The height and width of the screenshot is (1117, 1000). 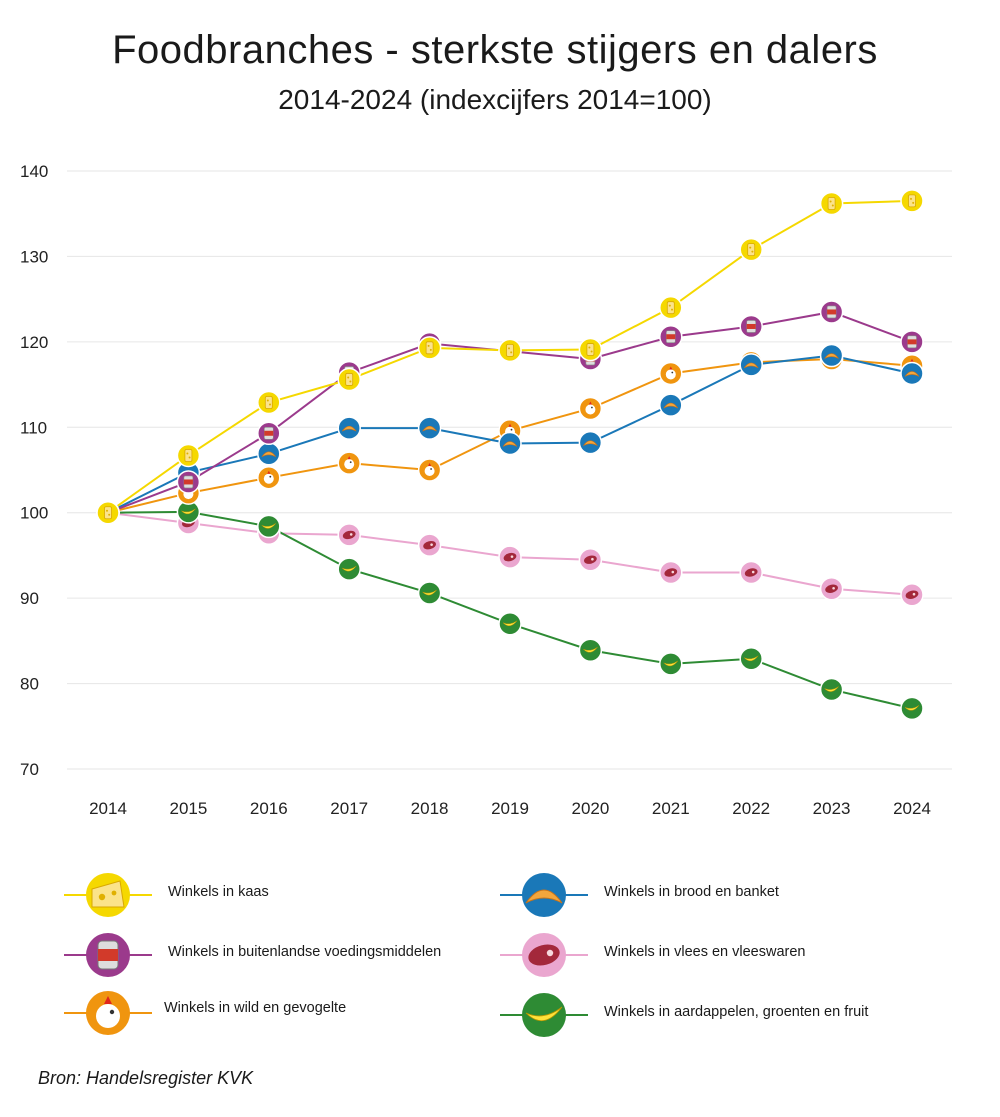 I want to click on x-tick-label: 2014, so click(x=108, y=808).